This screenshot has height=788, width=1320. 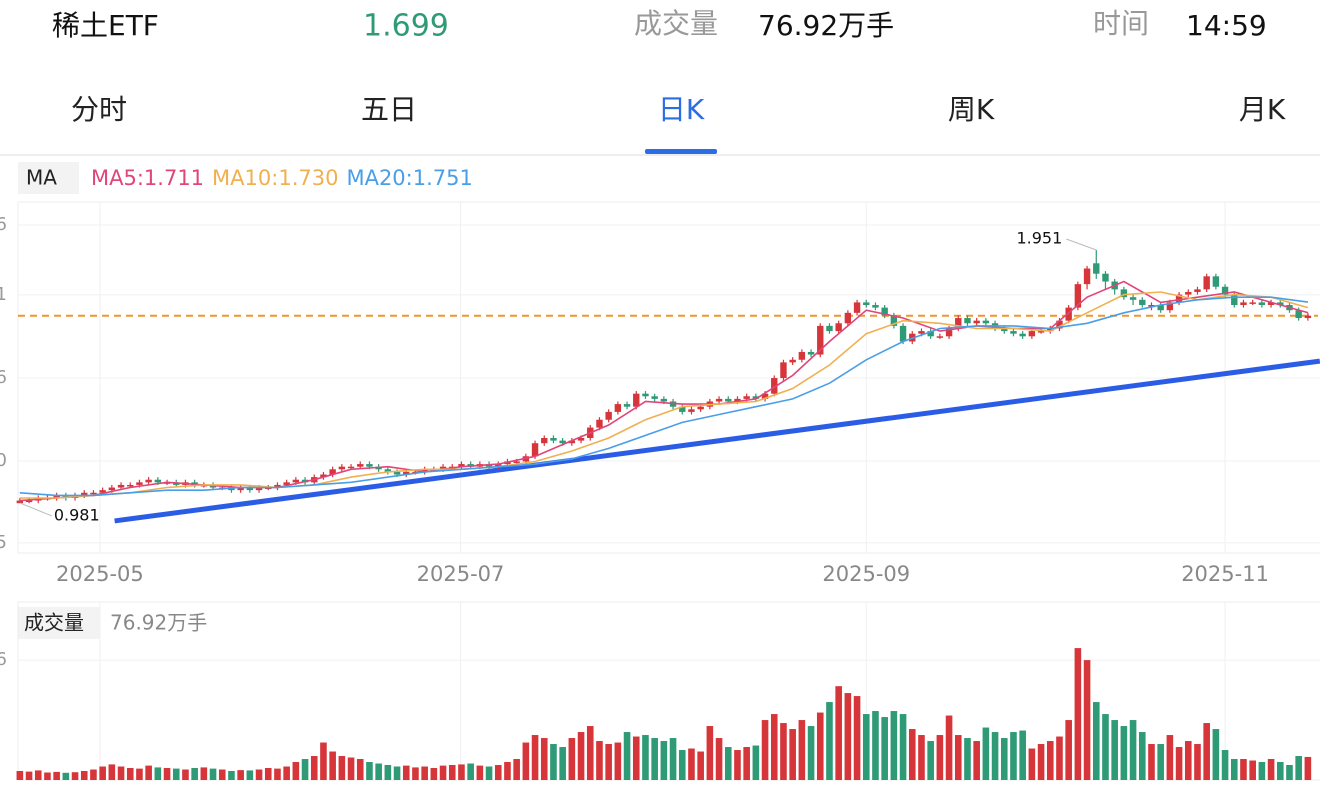 I want to click on y-tick-label: 5, so click(x=3, y=542).